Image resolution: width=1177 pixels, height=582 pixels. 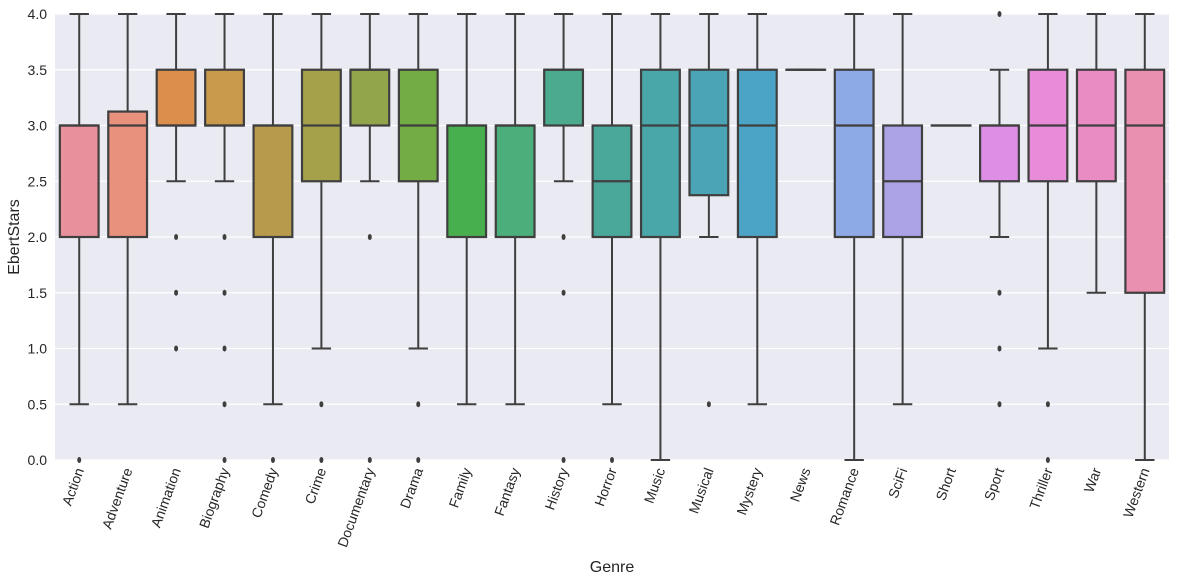 What do you see at coordinates (459, 488) in the screenshot?
I see `x-tick-label: Family` at bounding box center [459, 488].